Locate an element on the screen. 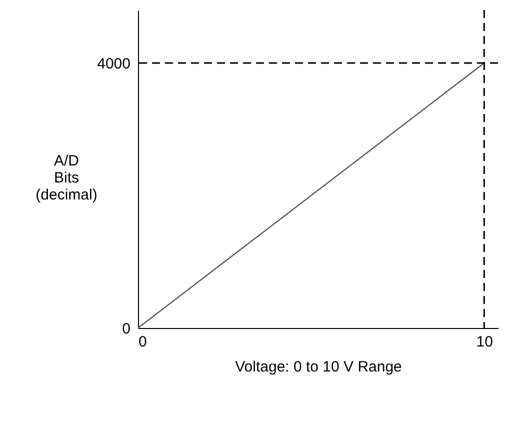 The image size is (506, 429). y-axis-title: A/D Bits (decimal) is located at coordinates (67, 178).